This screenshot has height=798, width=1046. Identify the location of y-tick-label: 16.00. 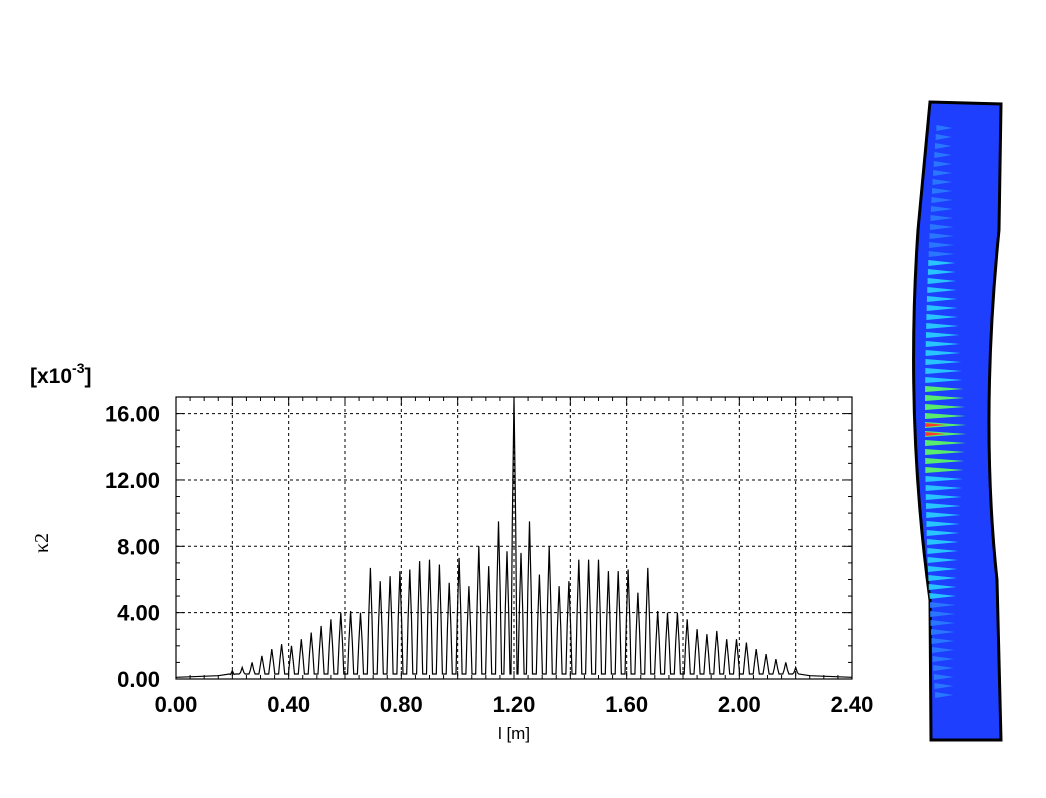
(132, 414).